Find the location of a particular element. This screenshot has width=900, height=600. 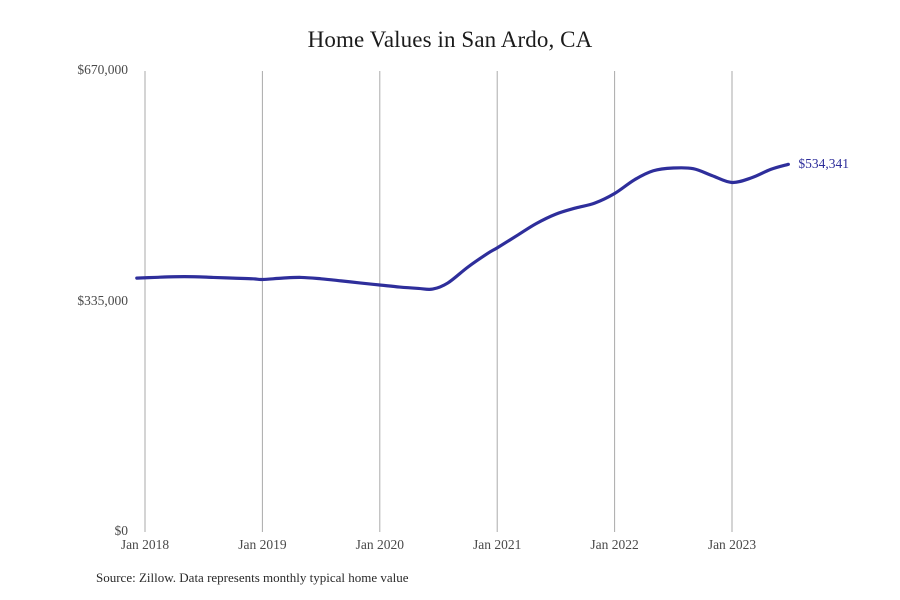

x-tick-label-3: Jan 2021 is located at coordinates (497, 544).